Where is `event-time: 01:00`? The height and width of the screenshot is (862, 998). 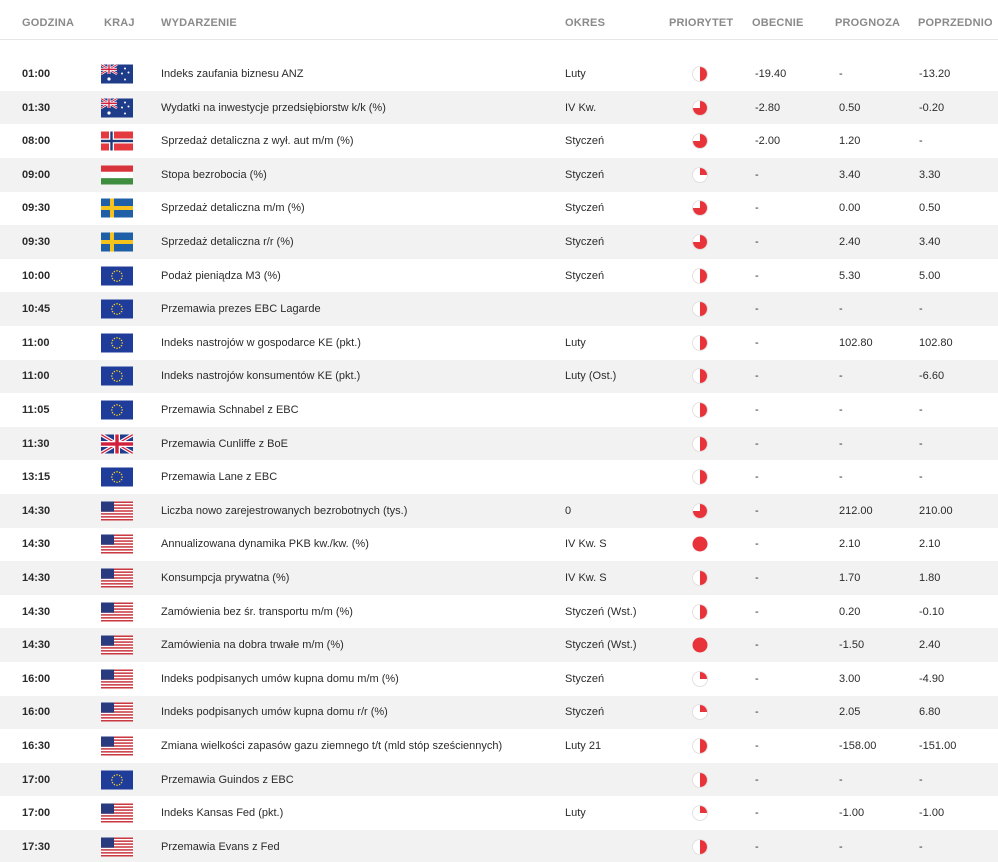
event-time: 01:00 is located at coordinates (36, 73).